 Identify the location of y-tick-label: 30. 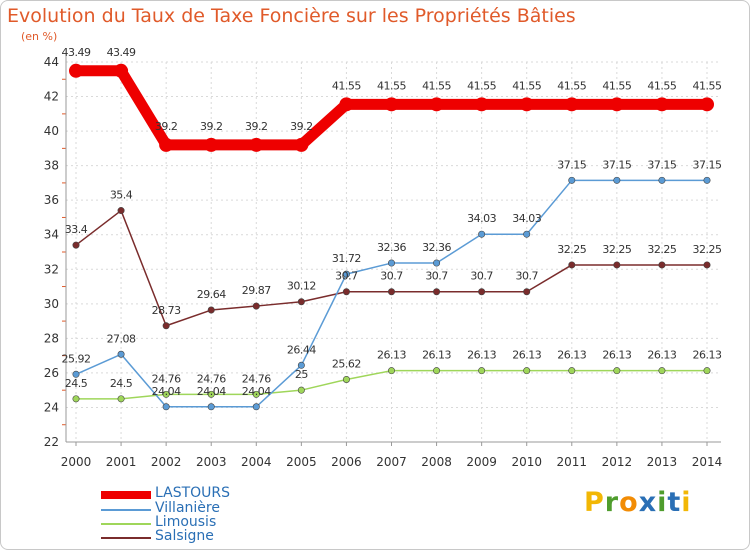
(51, 304).